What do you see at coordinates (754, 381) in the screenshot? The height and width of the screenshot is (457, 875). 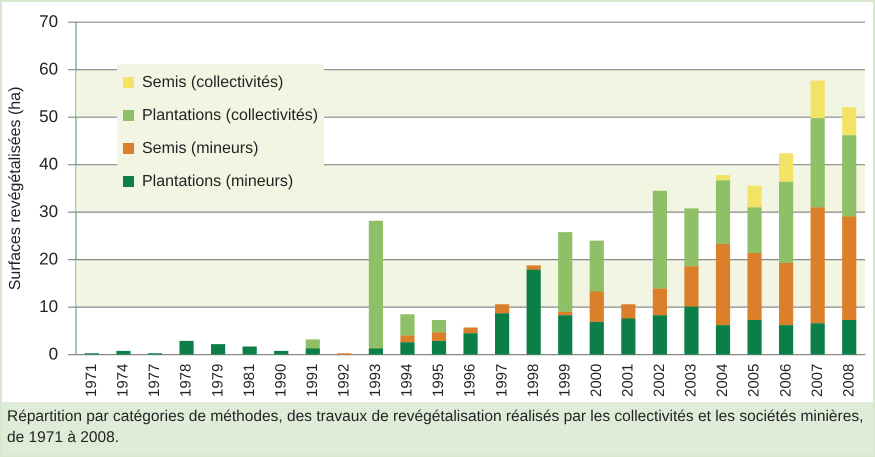 I see `x-tick-label: 2005` at bounding box center [754, 381].